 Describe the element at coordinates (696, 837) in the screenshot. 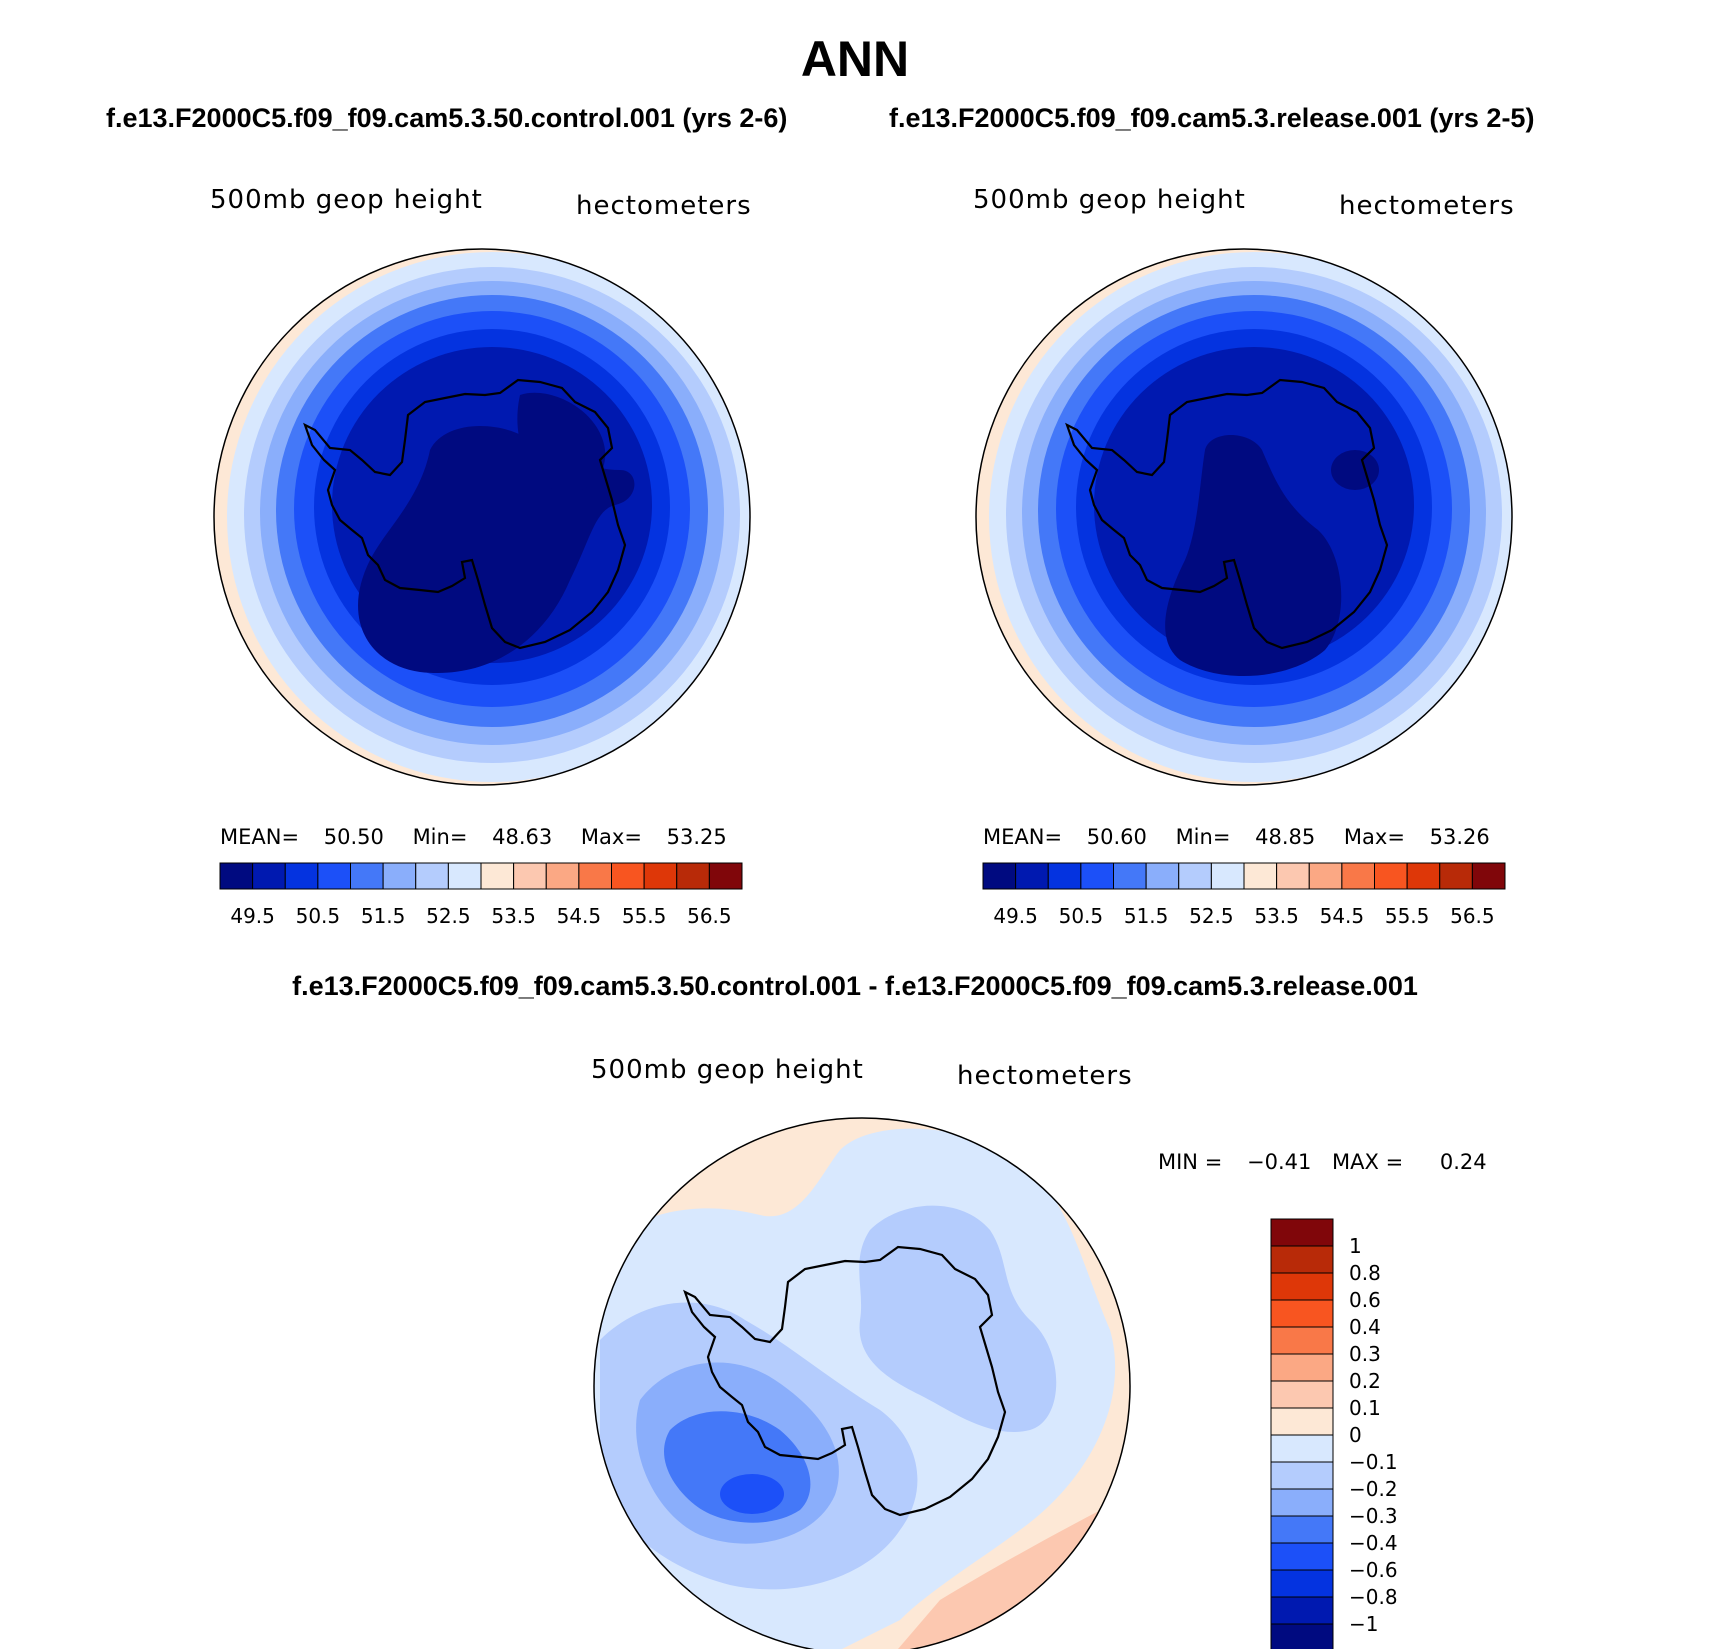

I see `left-max-value: 53.25` at that location.